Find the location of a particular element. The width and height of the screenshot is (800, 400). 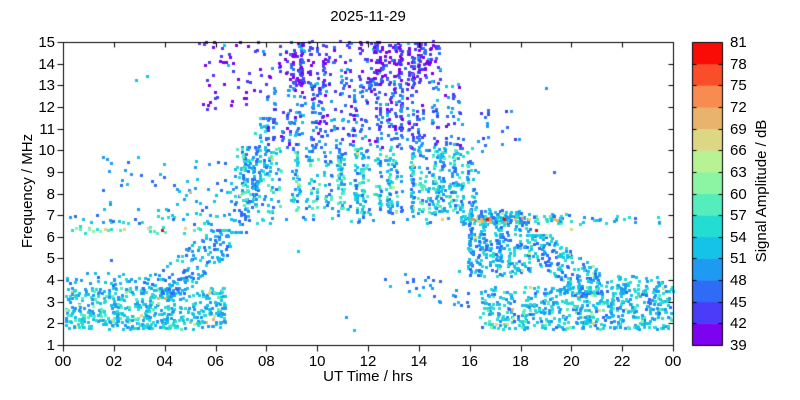

colorbar-tick-label: 42 is located at coordinates (738, 324).